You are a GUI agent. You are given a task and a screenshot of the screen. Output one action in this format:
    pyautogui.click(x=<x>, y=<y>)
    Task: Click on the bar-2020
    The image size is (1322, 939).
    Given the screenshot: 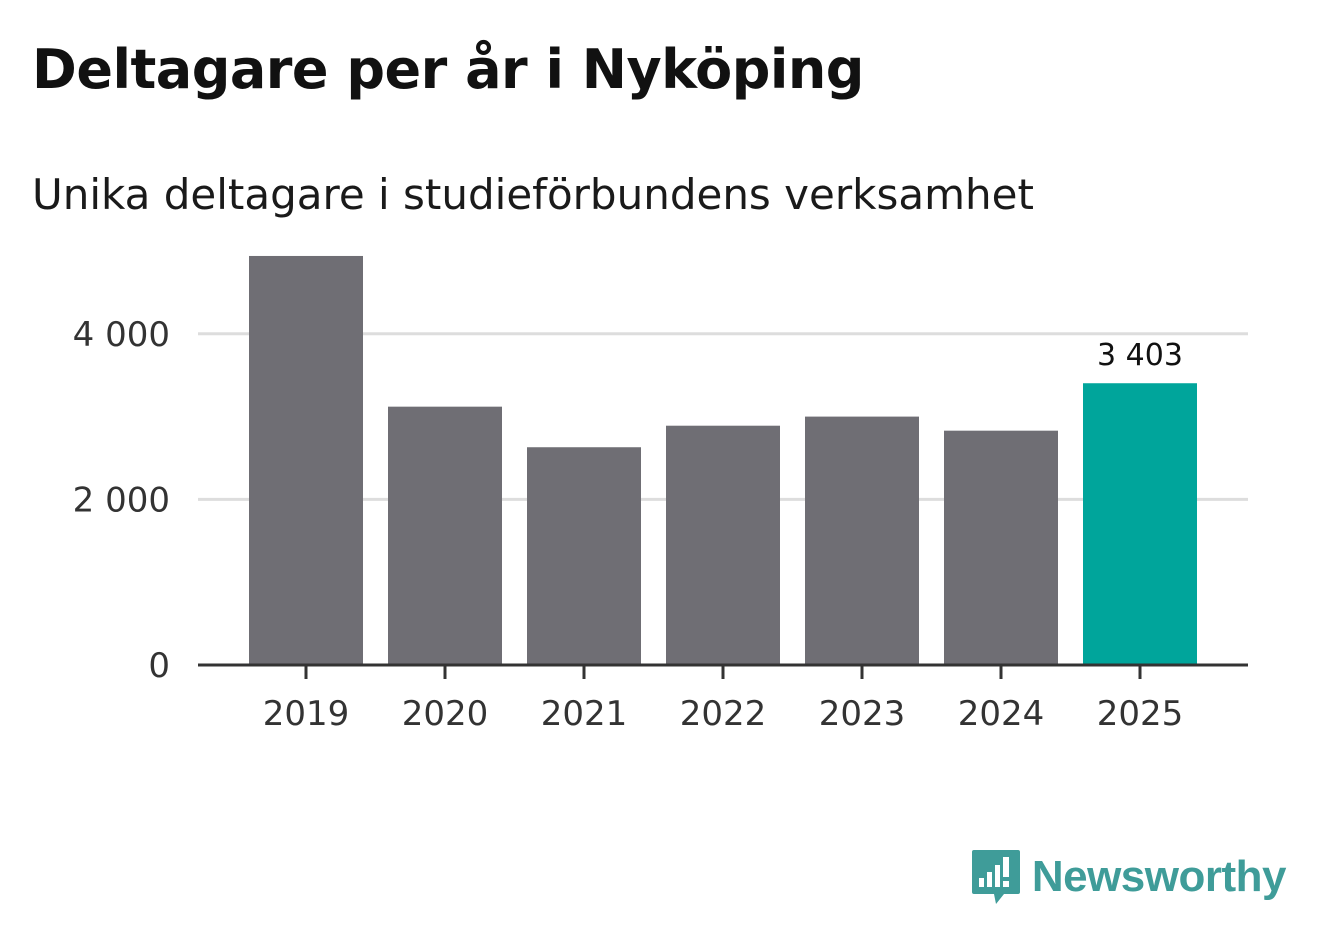 What is the action you would take?
    pyautogui.click(x=445, y=535)
    